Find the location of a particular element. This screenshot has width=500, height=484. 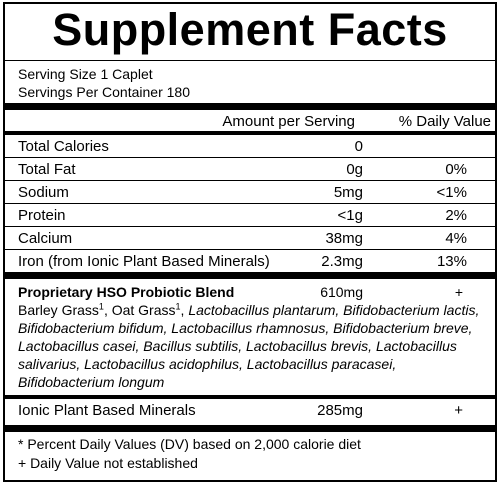

nutrient-amount: 2.3mg is located at coordinates (342, 261).